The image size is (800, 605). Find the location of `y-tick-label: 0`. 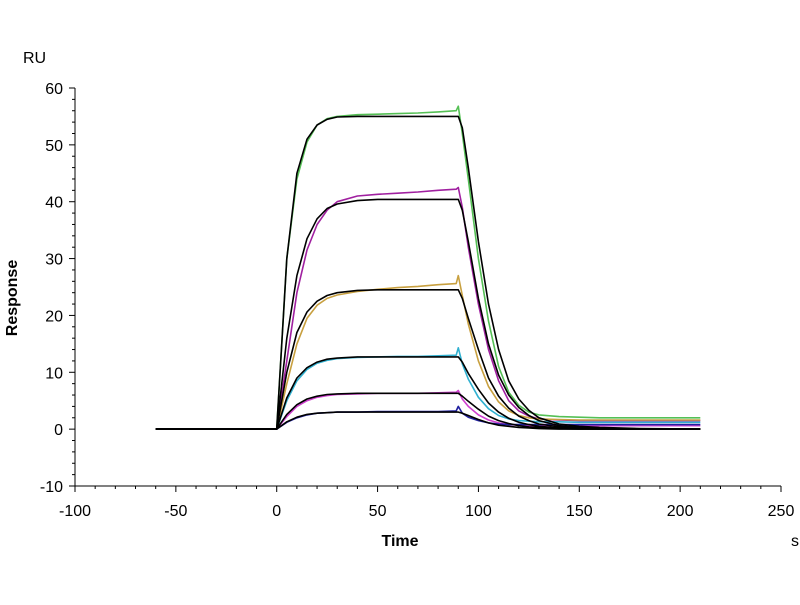

y-tick-label: 0 is located at coordinates (58, 430).